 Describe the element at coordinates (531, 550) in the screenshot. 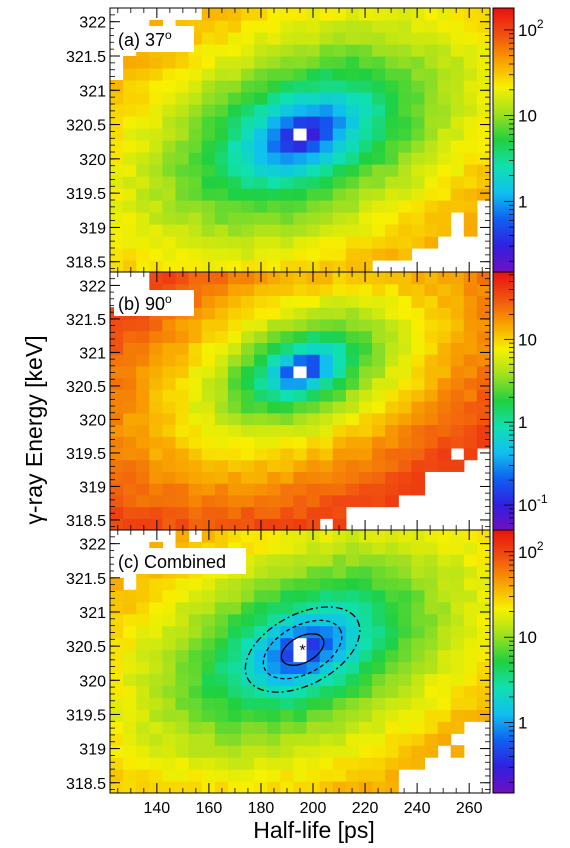

I see `colorbar-tick-label: 10²` at that location.